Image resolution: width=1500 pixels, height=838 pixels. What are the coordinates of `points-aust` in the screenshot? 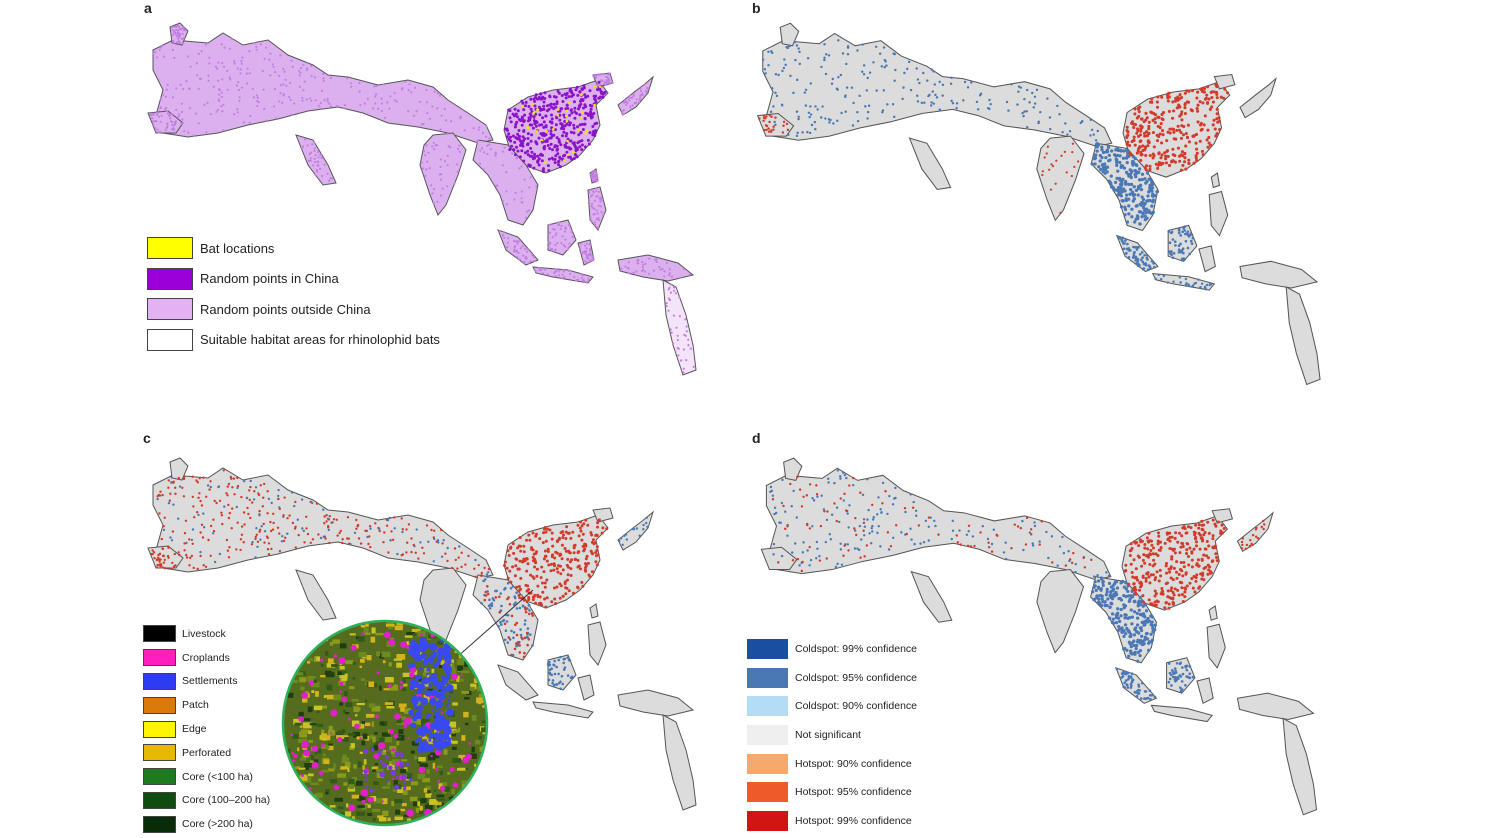 It's located at (680, 328).